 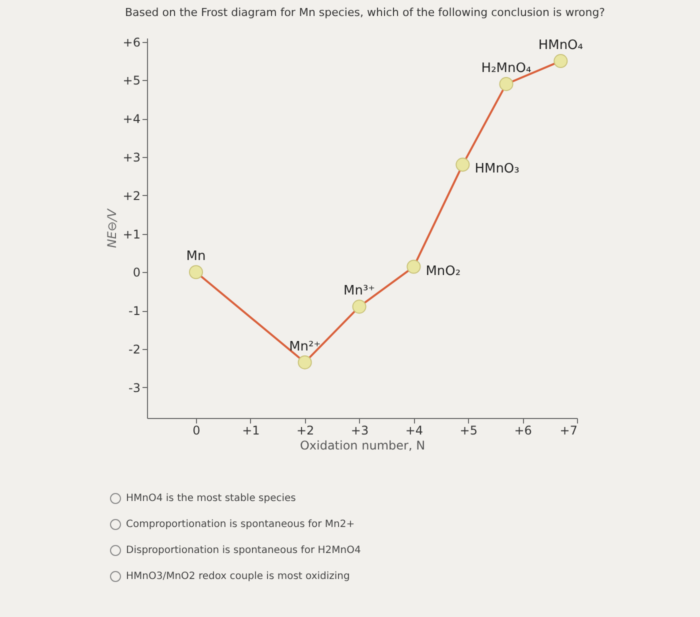 I want to click on x-tick-label: +1, so click(x=251, y=431).